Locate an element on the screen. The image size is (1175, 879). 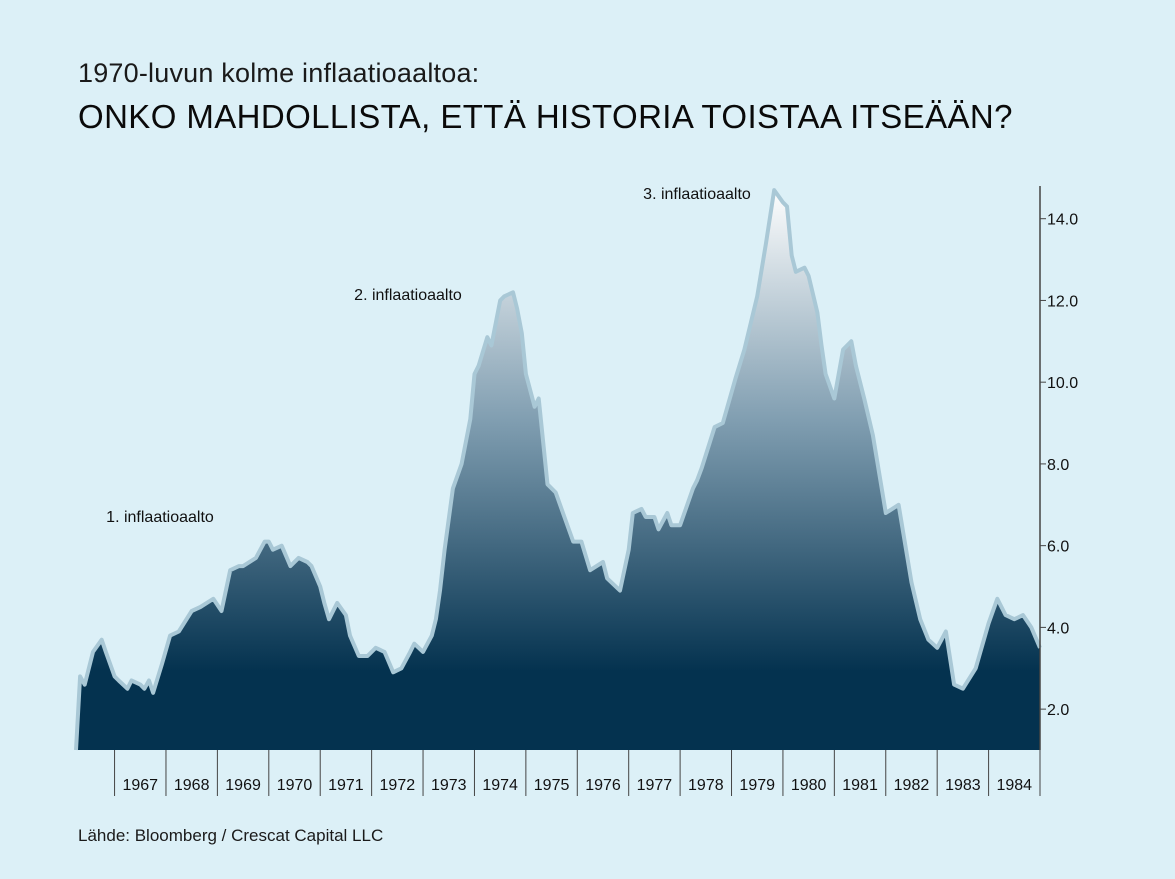
x-tick-label-1972: 1972 is located at coordinates (398, 785).